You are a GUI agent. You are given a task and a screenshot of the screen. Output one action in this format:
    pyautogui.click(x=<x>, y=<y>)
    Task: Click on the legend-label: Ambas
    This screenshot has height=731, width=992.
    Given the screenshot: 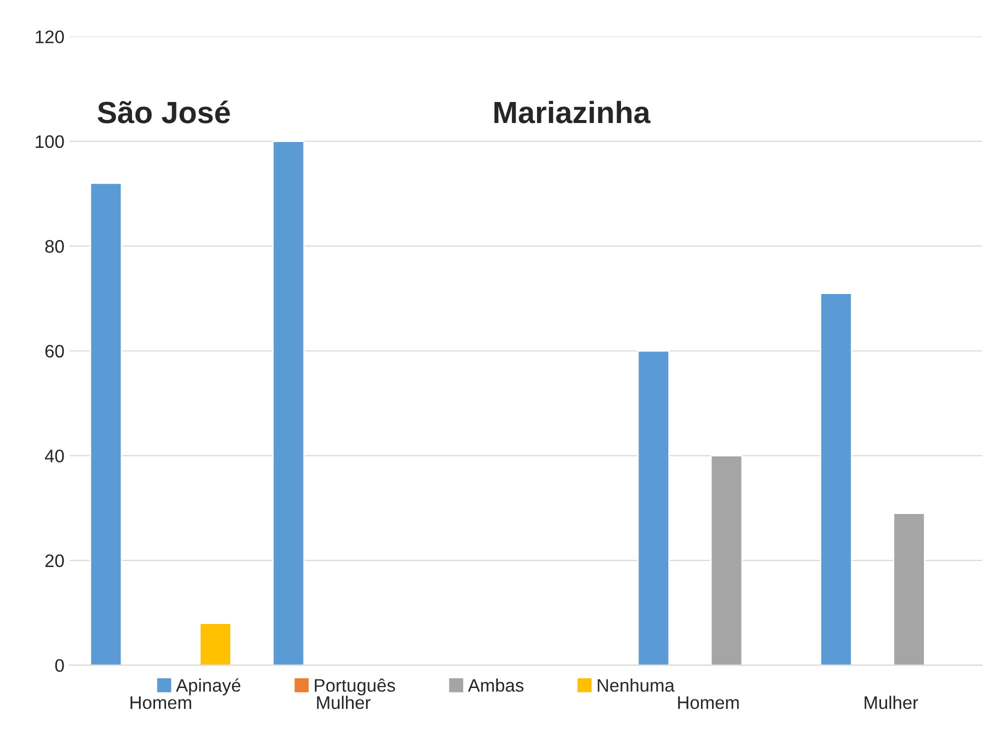 What is the action you would take?
    pyautogui.click(x=496, y=685)
    